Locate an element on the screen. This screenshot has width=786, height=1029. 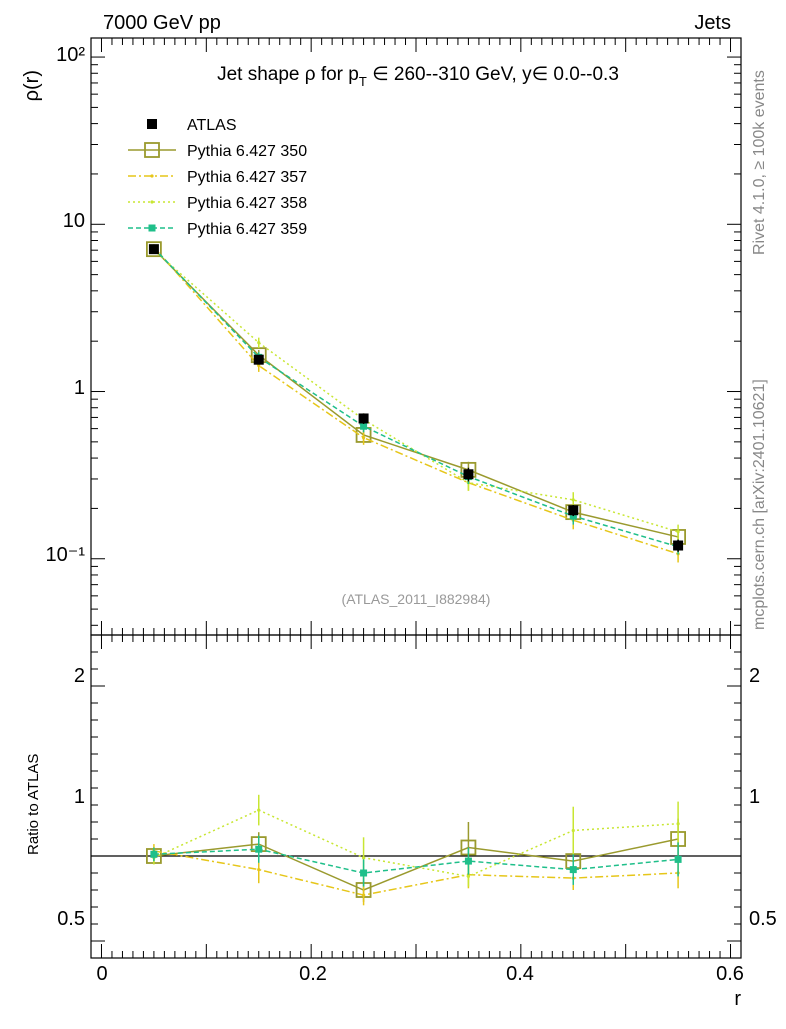
ratio-ytick-label-0.5: 0.5 is located at coordinates (71, 919).